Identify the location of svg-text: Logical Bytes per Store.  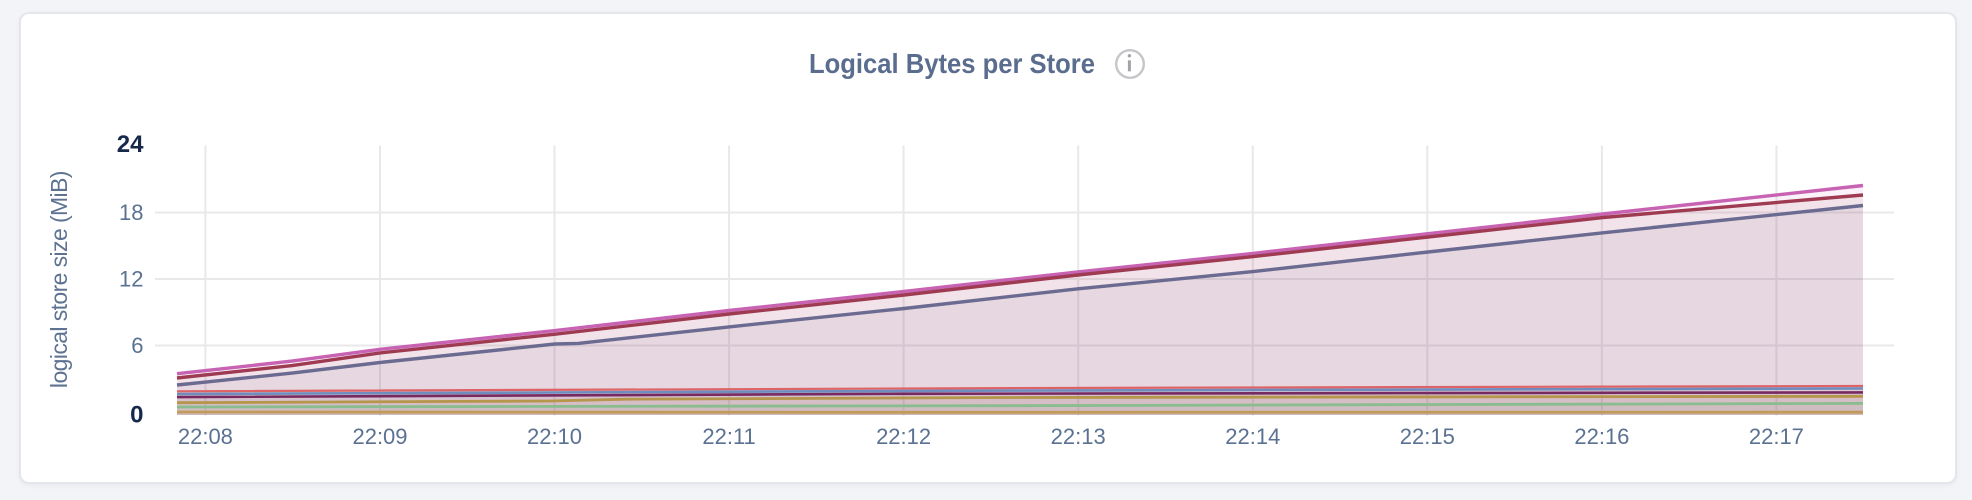
(952, 63).